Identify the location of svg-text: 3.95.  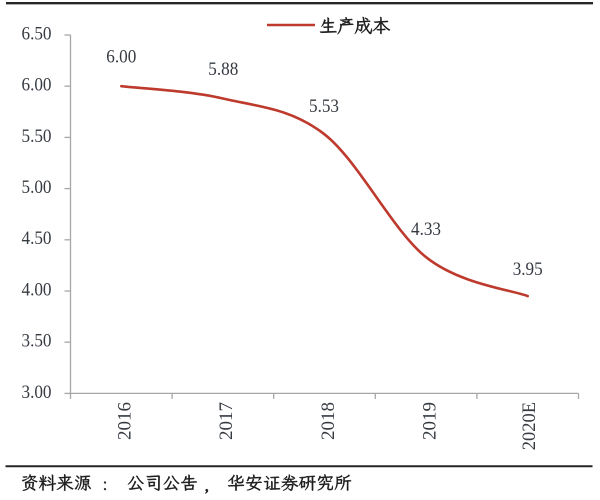
(528, 269).